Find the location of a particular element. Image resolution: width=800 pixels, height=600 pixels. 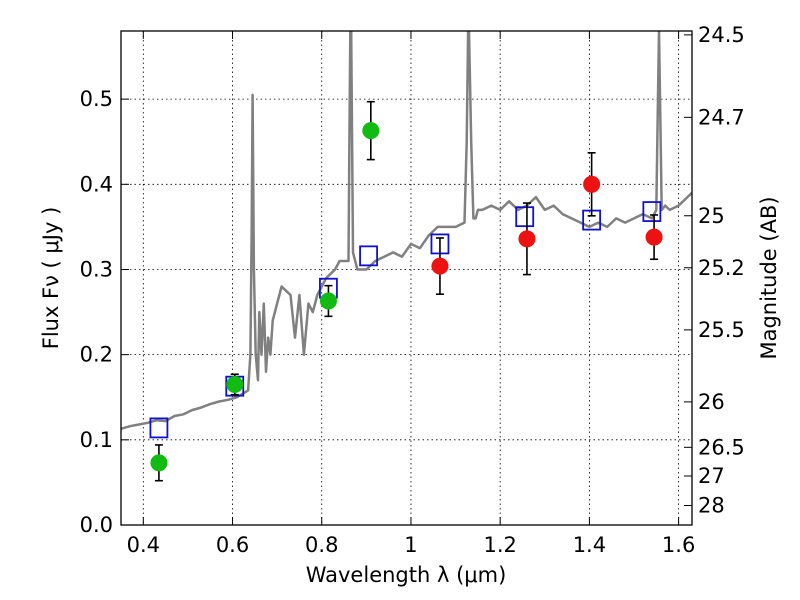

y2-tick-label: 24.5 is located at coordinates (721, 35).